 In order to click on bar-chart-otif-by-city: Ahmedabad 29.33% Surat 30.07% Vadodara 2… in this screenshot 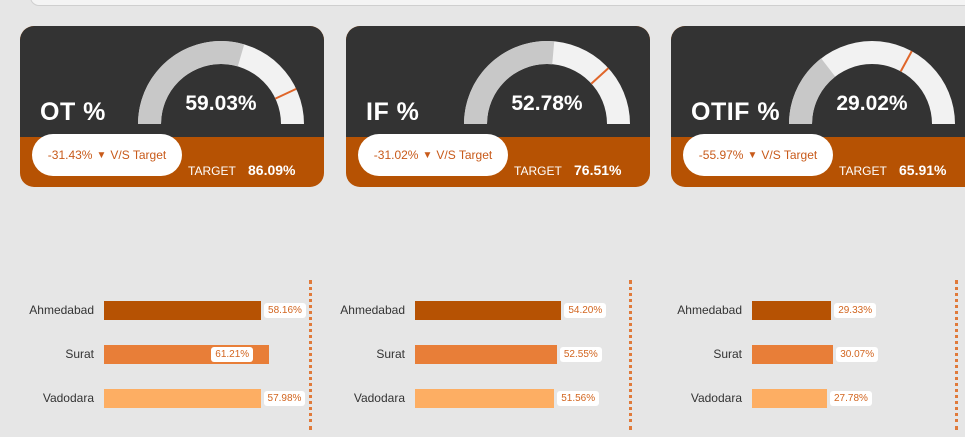, I will do `click(806, 360)`.